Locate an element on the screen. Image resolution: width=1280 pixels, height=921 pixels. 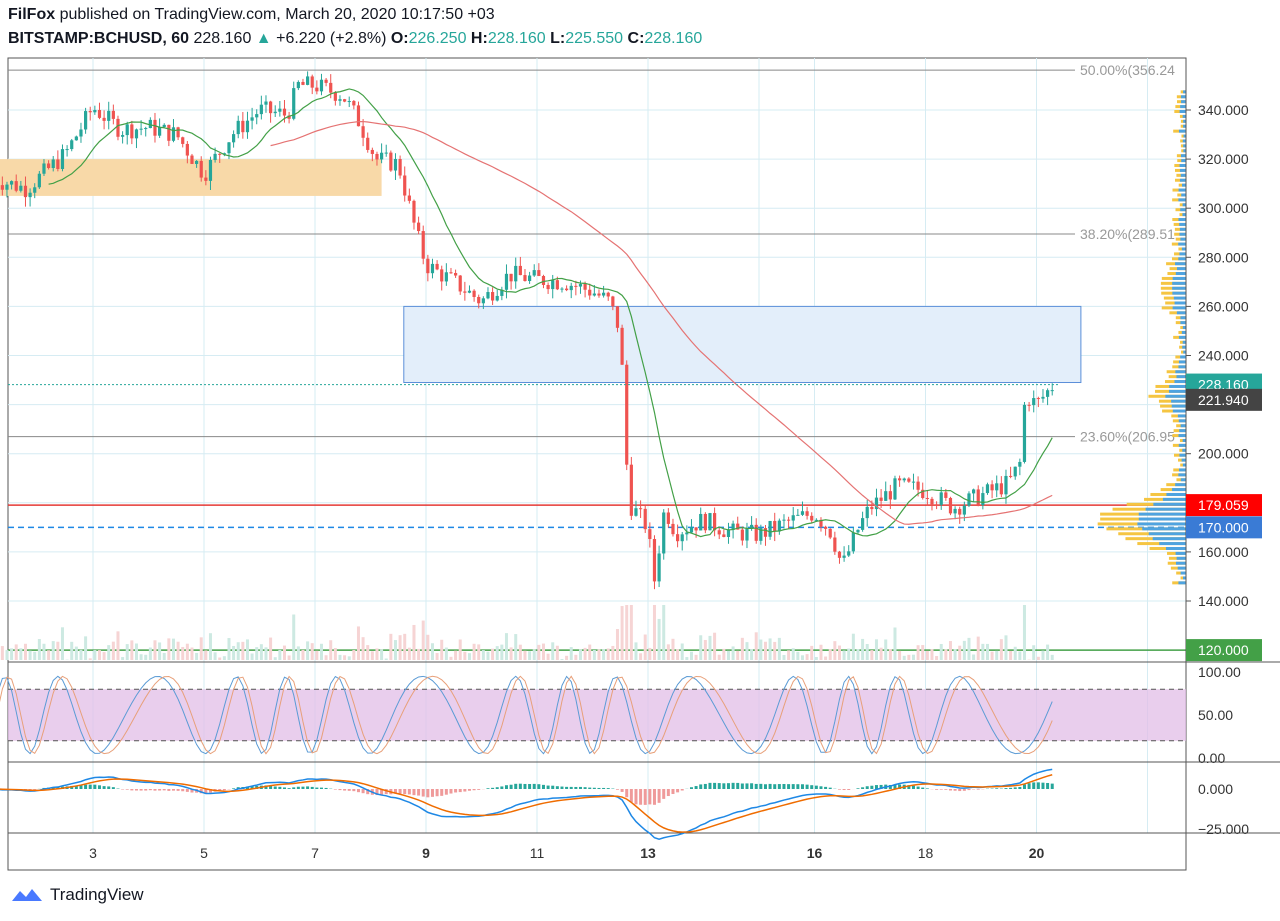
signal-line is located at coordinates (526, 803).